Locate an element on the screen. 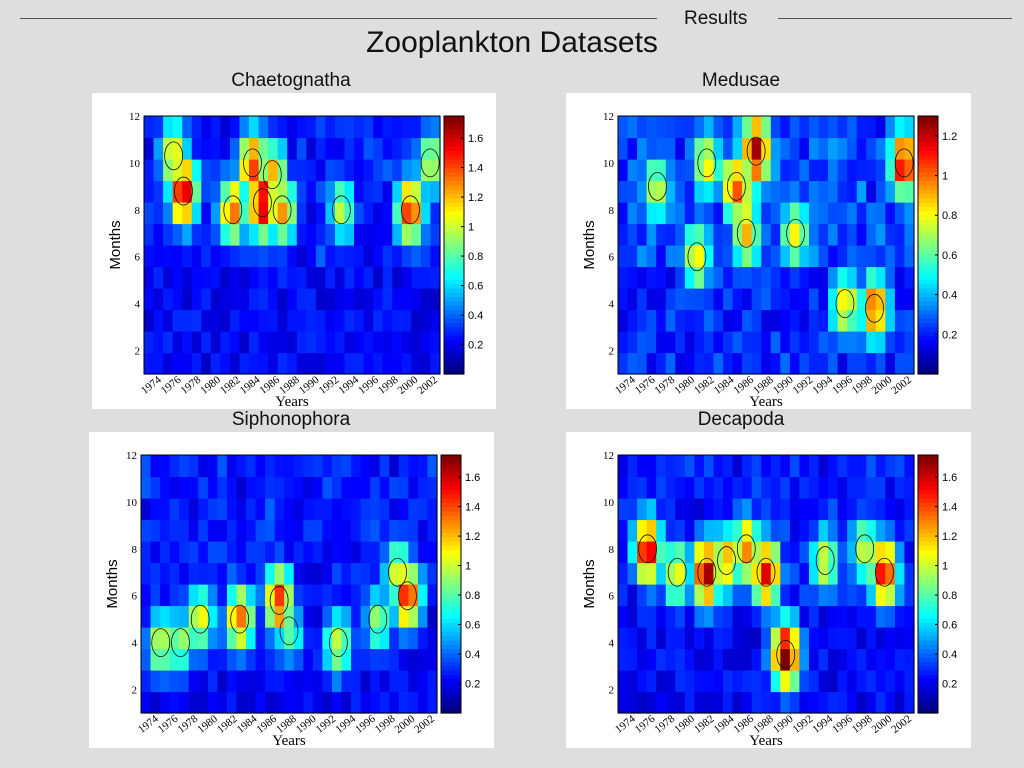  colorbar is located at coordinates (454, 245).